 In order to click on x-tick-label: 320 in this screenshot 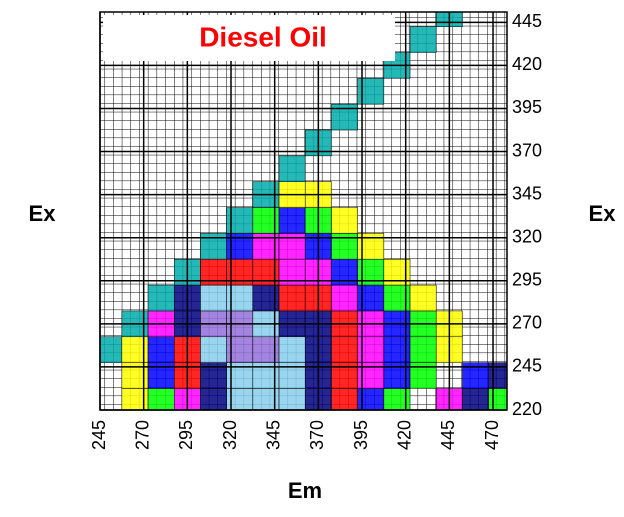, I will do `click(230, 435)`.